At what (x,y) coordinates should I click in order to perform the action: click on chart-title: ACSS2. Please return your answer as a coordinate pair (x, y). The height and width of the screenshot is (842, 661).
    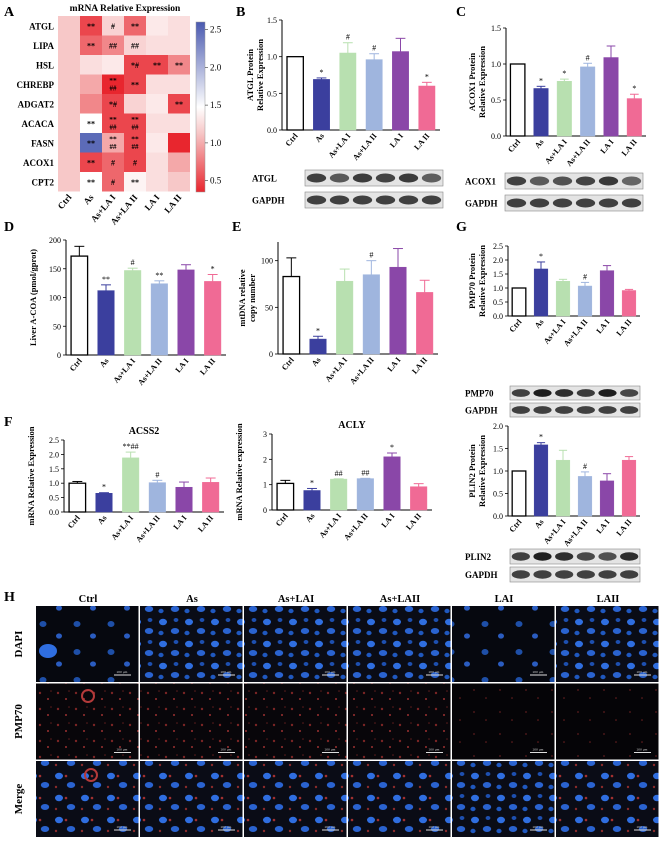
    Looking at the image, I should click on (144, 431).